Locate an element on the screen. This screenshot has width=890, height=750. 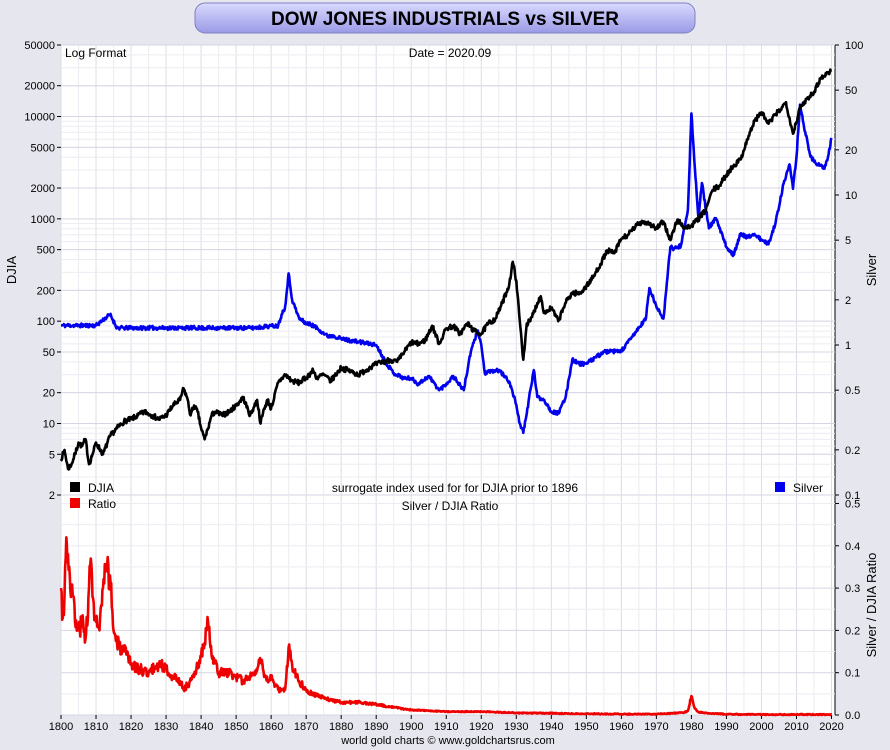
year-tick-label: 1800 is located at coordinates (61, 727).